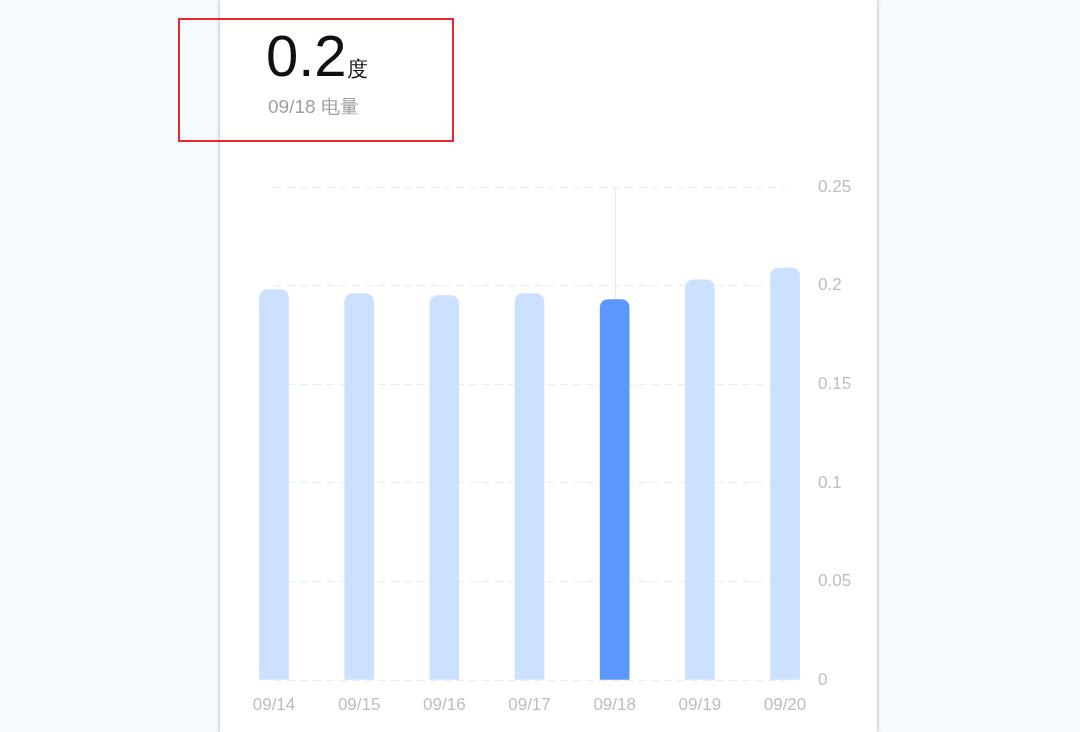  What do you see at coordinates (313, 107) in the screenshot?
I see `chart-subtitle: 09/18 电量` at bounding box center [313, 107].